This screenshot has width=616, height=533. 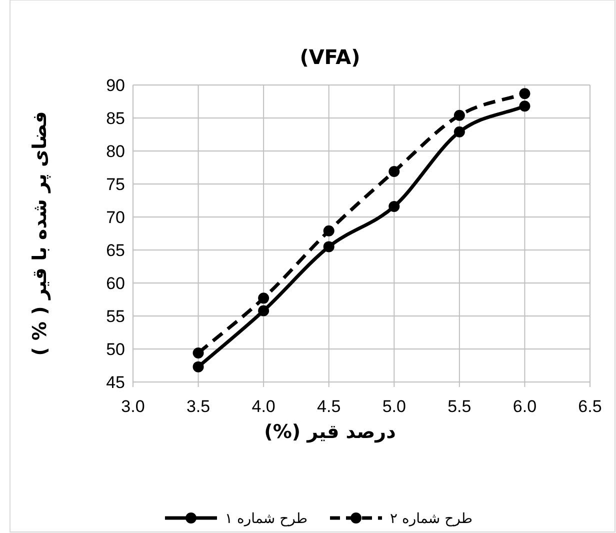 I want to click on y-axis-title: فضای پر شده با قیر ( % ), so click(x=40, y=233).